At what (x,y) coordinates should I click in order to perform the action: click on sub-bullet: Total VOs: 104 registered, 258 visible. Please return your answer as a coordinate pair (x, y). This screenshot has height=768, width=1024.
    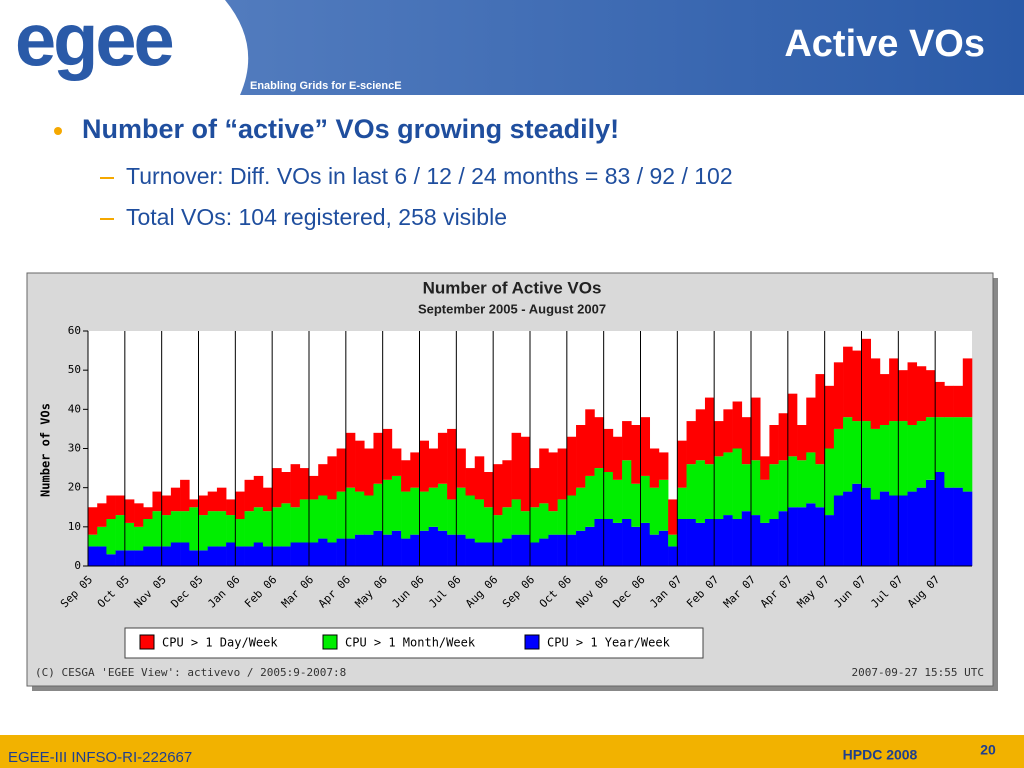
    Looking at the image, I should click on (316, 217).